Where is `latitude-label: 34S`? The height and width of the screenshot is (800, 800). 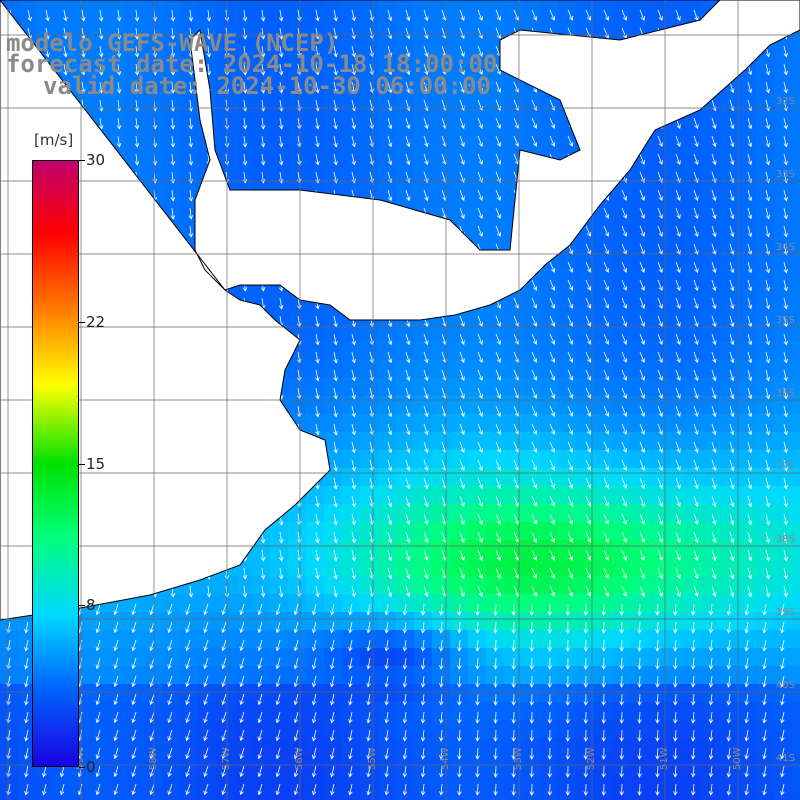 latitude-label: 34S is located at coordinates (785, 247).